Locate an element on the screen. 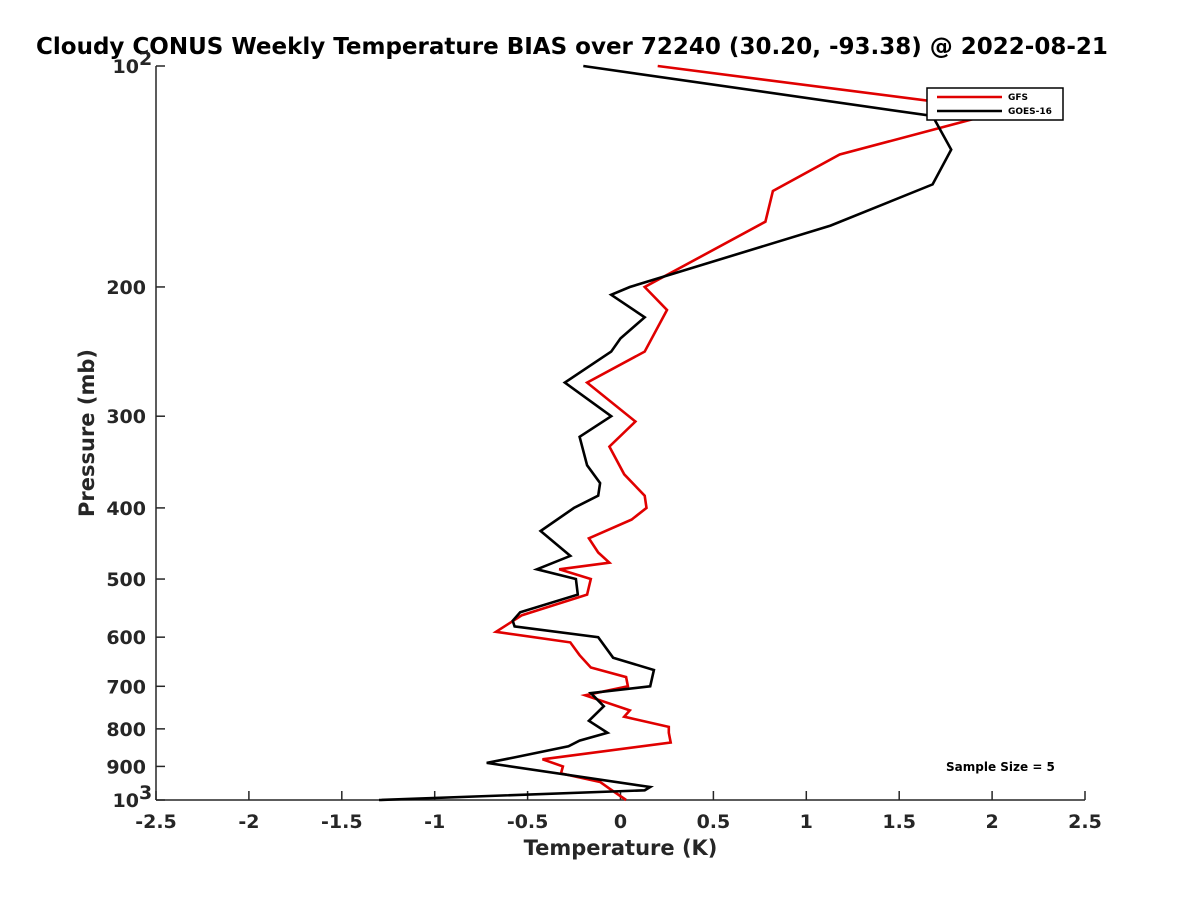 The width and height of the screenshot is (1200, 900). x-tick-label: 0 is located at coordinates (620, 822).